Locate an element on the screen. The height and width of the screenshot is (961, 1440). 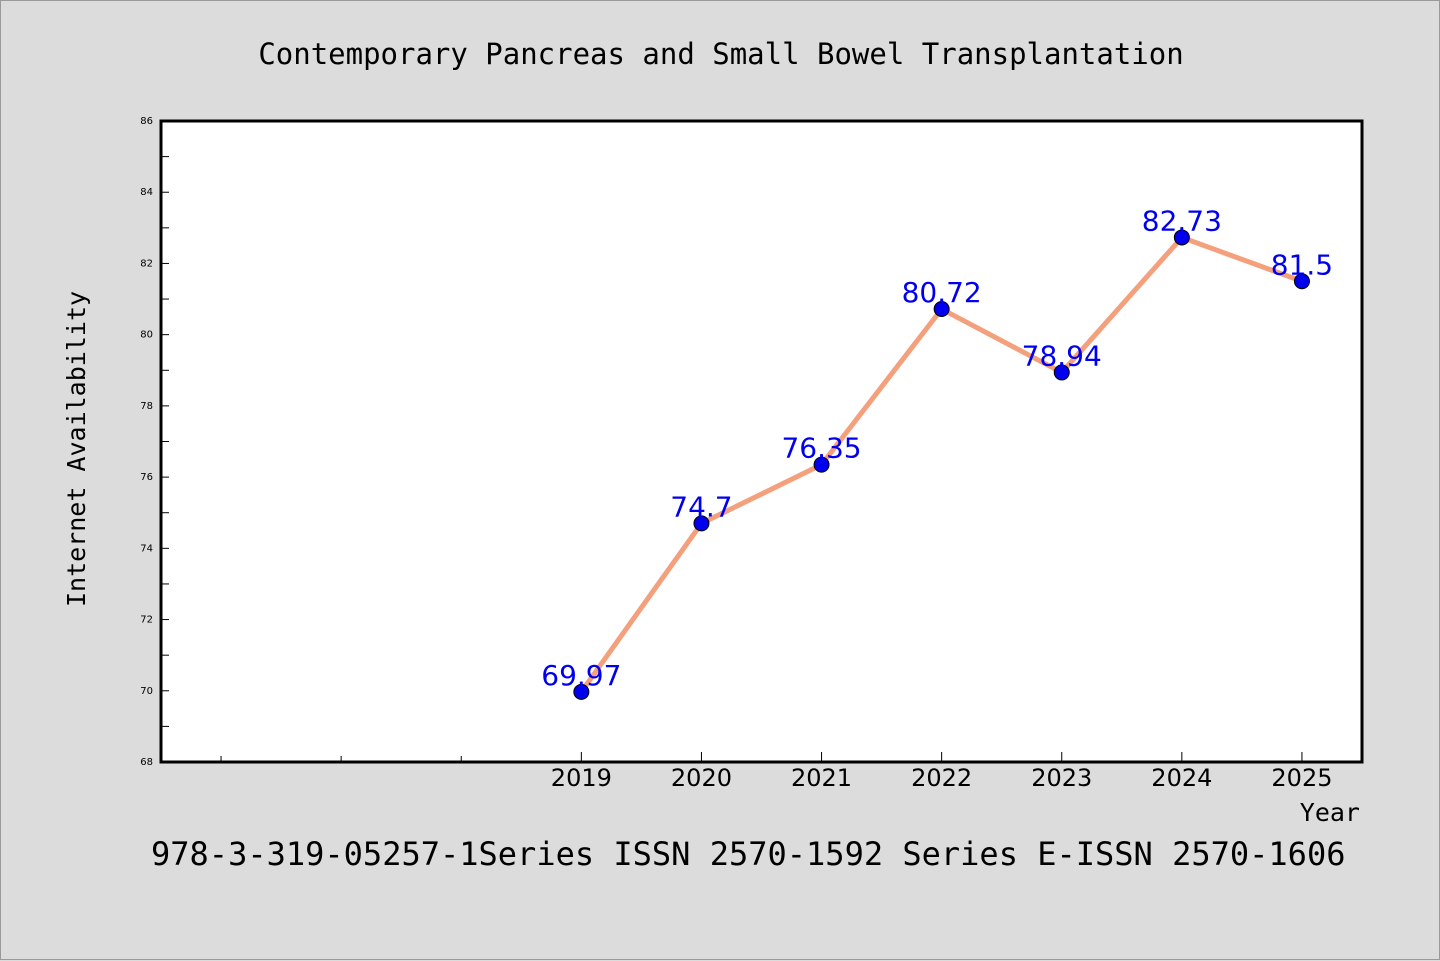
y-tick-label: 72 is located at coordinates (146, 620).